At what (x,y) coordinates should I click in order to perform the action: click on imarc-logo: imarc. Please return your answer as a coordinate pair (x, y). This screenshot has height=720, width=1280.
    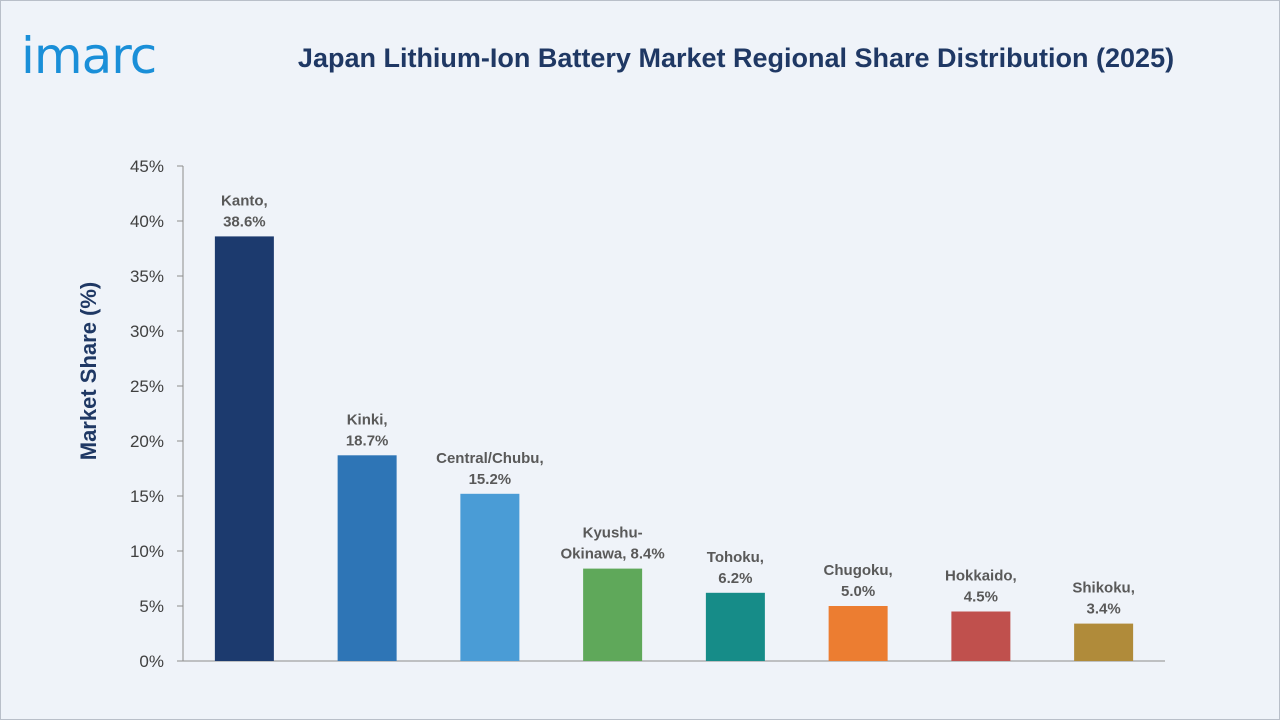
    Looking at the image, I should click on (89, 56).